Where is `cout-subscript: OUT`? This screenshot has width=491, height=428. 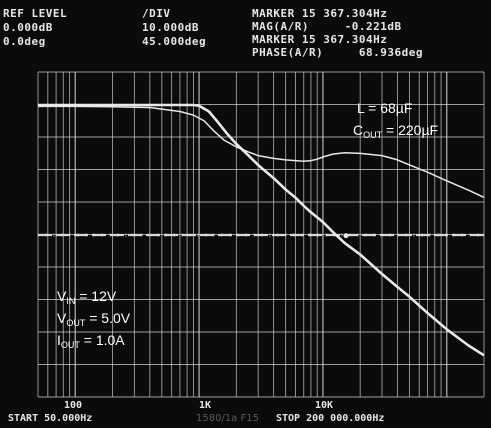
cout-subscript: OUT is located at coordinates (373, 135).